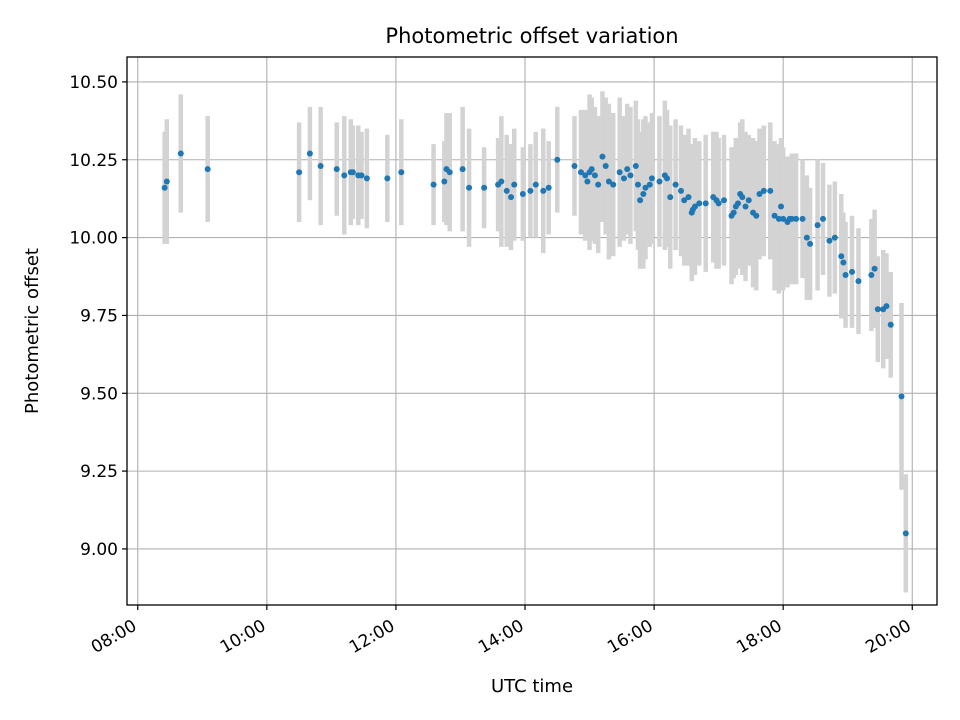 This screenshot has height=720, width=960. What do you see at coordinates (93, 239) in the screenshot?
I see `y-tick-label: 10.00` at bounding box center [93, 239].